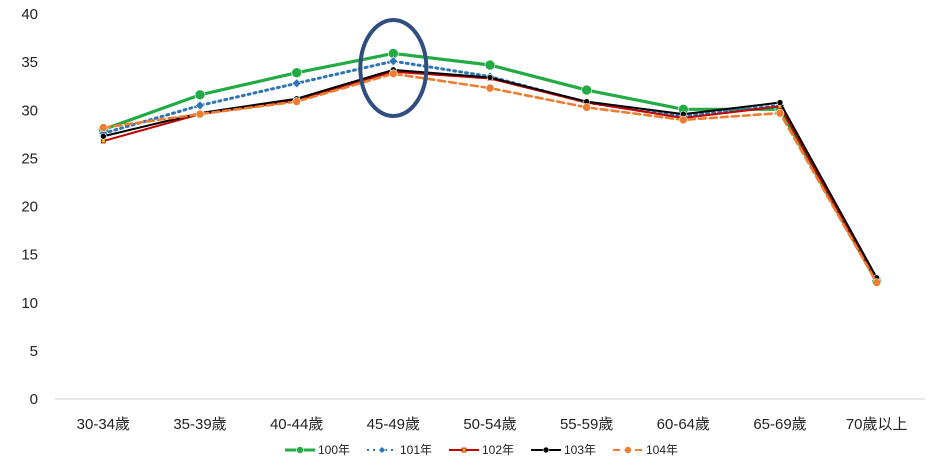  What do you see at coordinates (662, 450) in the screenshot?
I see `legend-label: 104年` at bounding box center [662, 450].